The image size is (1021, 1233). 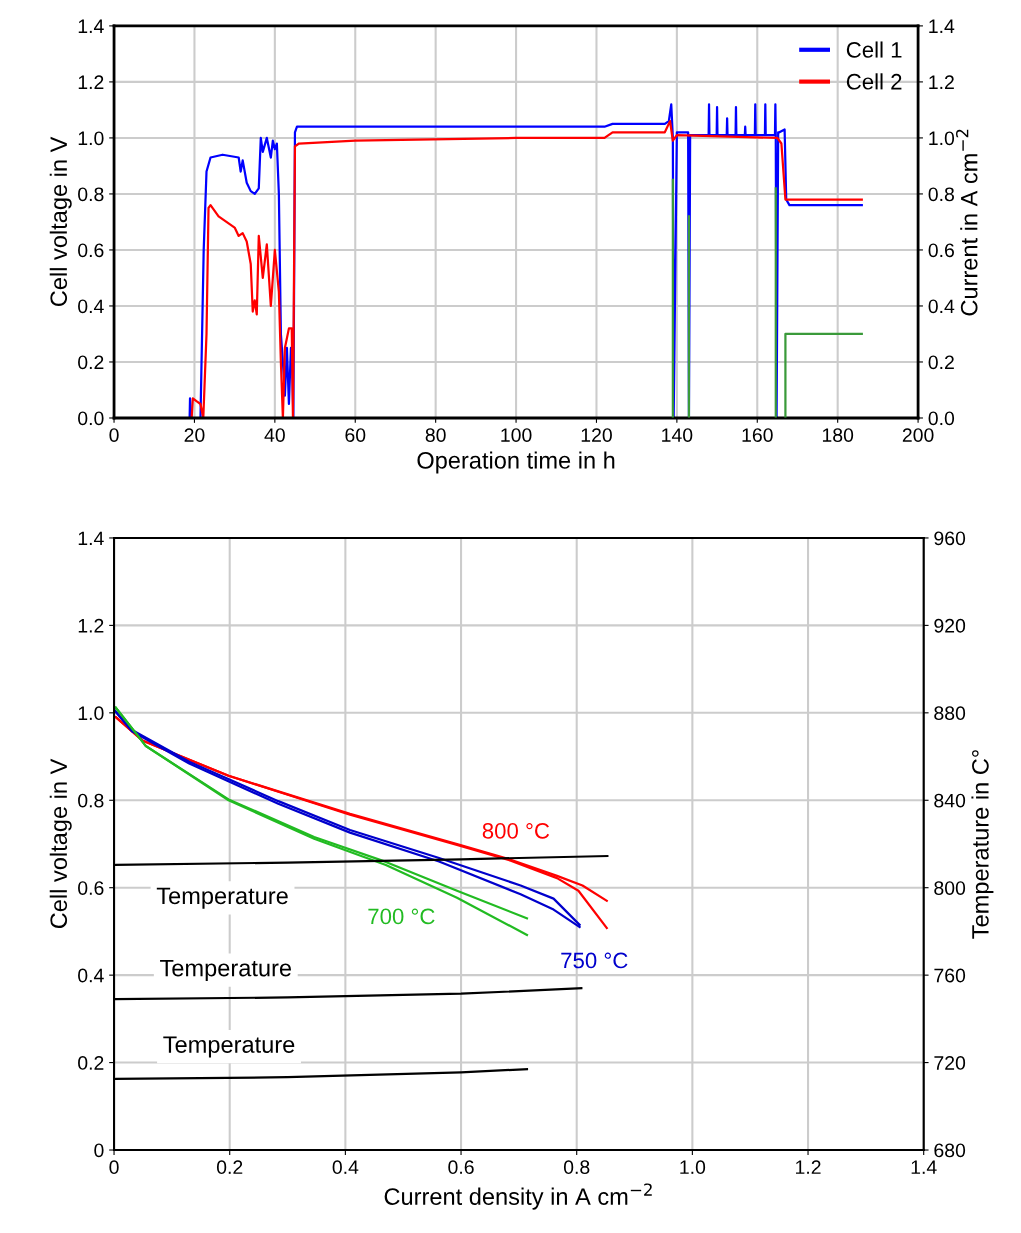 What do you see at coordinates (942, 138) in the screenshot?
I see `y2-tick-label: 1.0` at bounding box center [942, 138].